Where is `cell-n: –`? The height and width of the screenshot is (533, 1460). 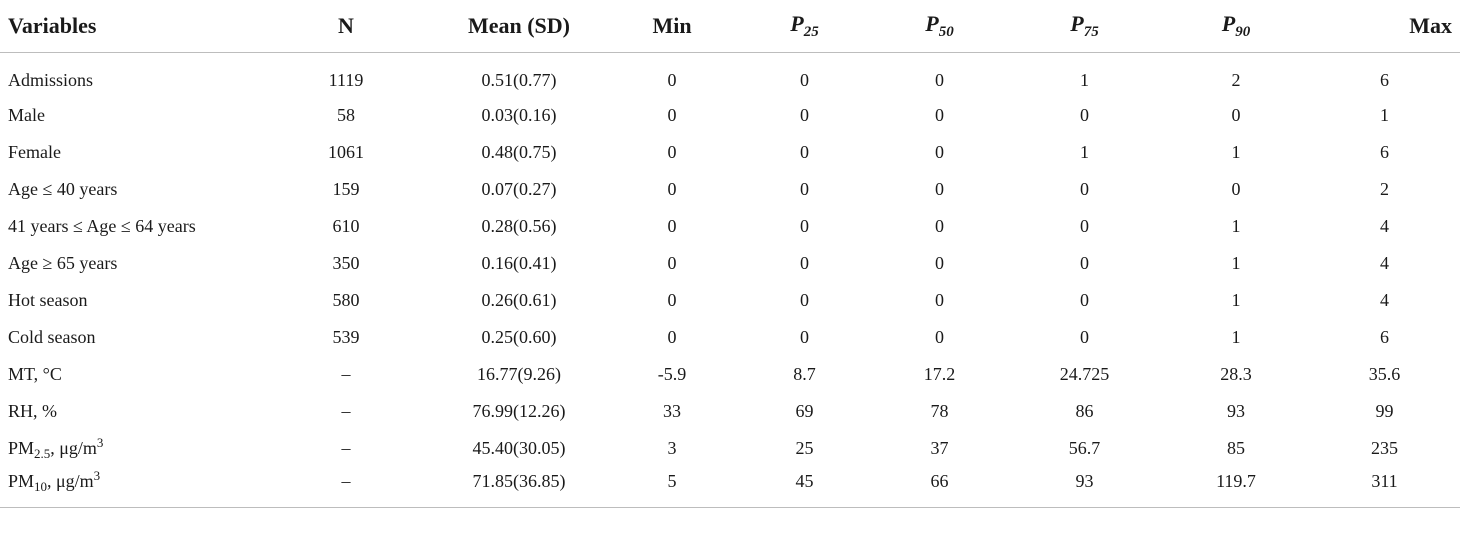 cell-n: – is located at coordinates (346, 448).